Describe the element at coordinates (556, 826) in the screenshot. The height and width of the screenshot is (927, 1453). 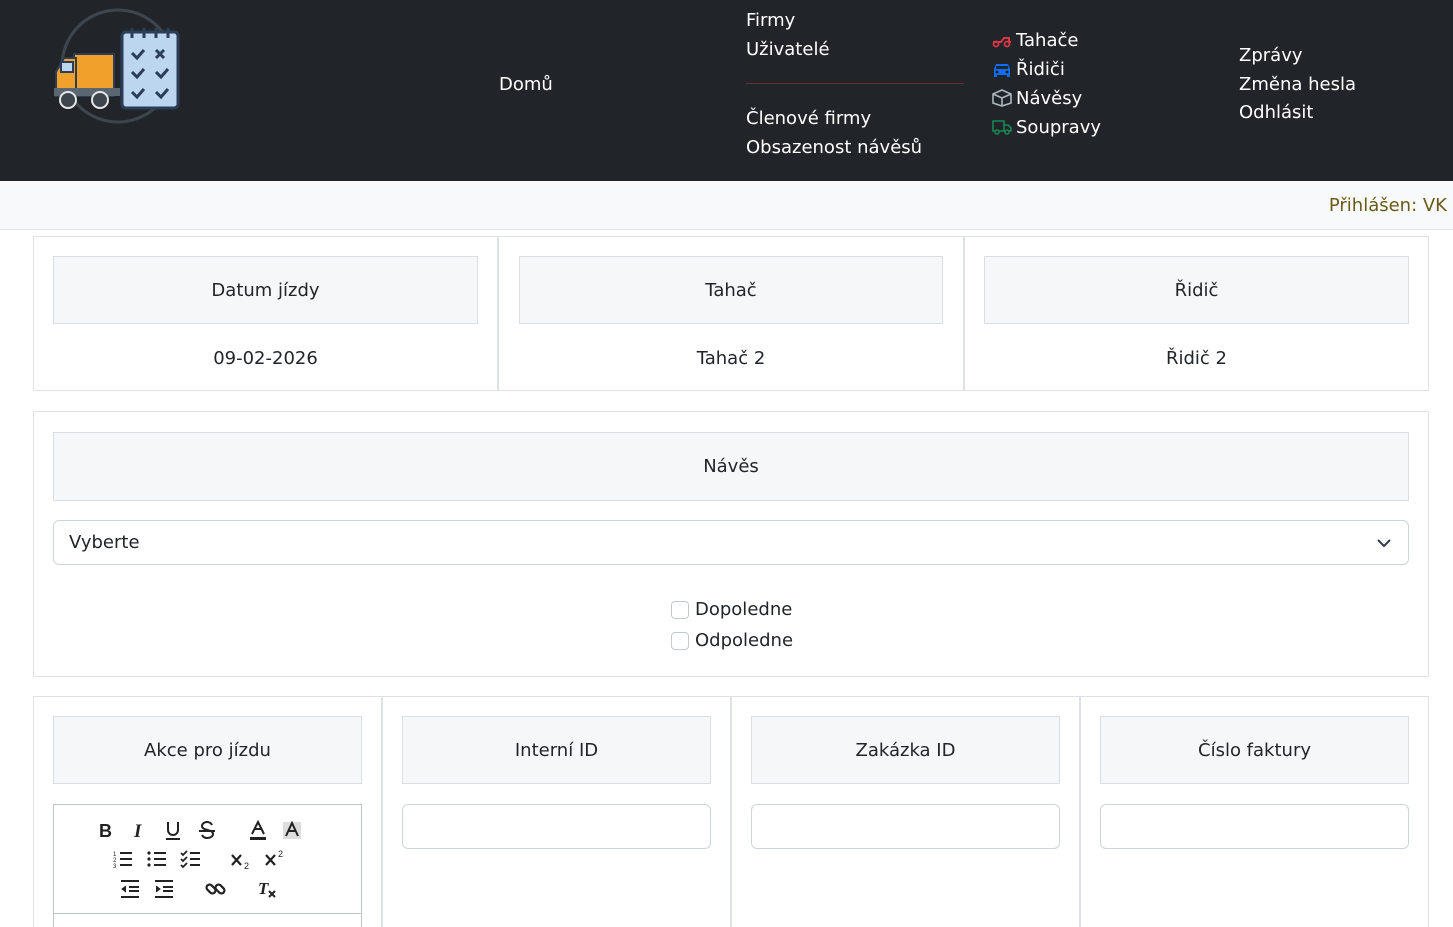
I see `internal-id-input` at that location.